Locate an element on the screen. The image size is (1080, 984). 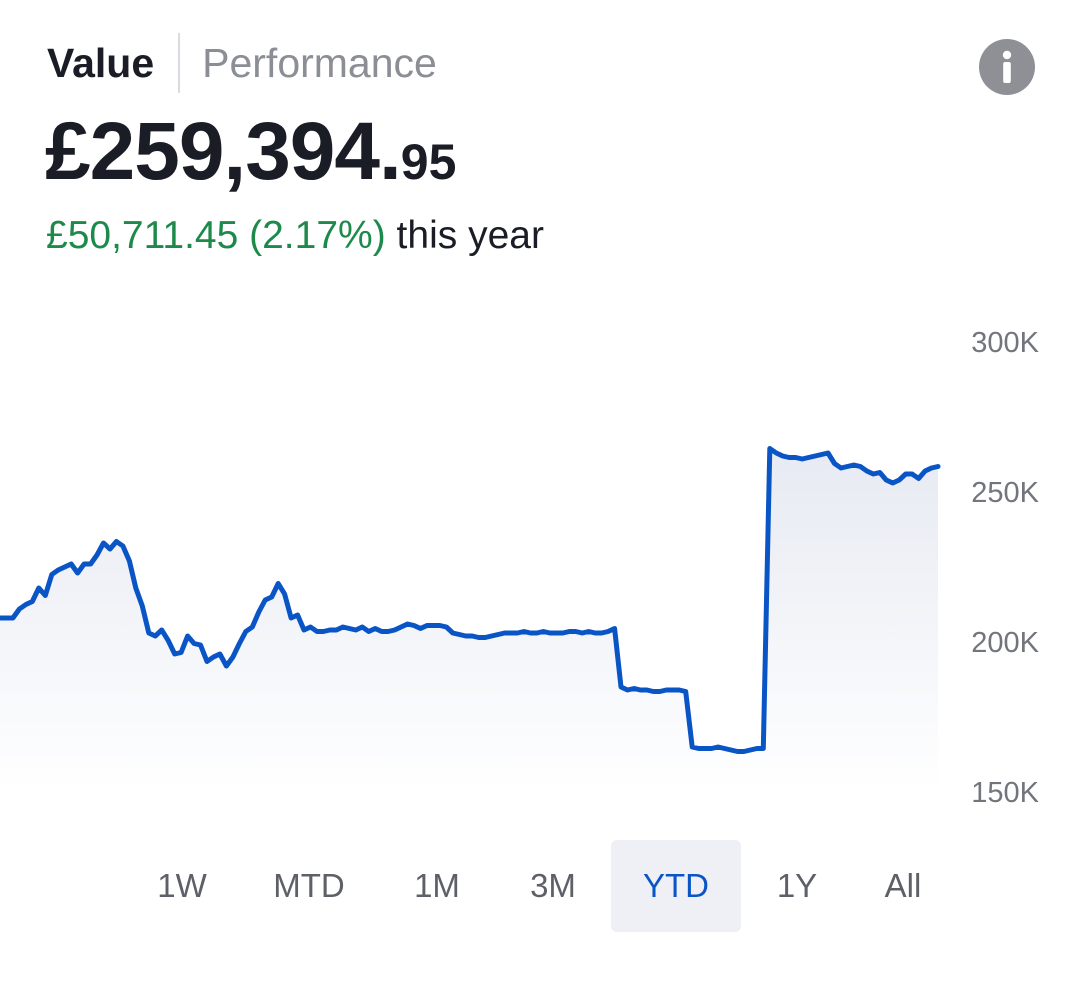
range-label: 1W is located at coordinates (182, 885).